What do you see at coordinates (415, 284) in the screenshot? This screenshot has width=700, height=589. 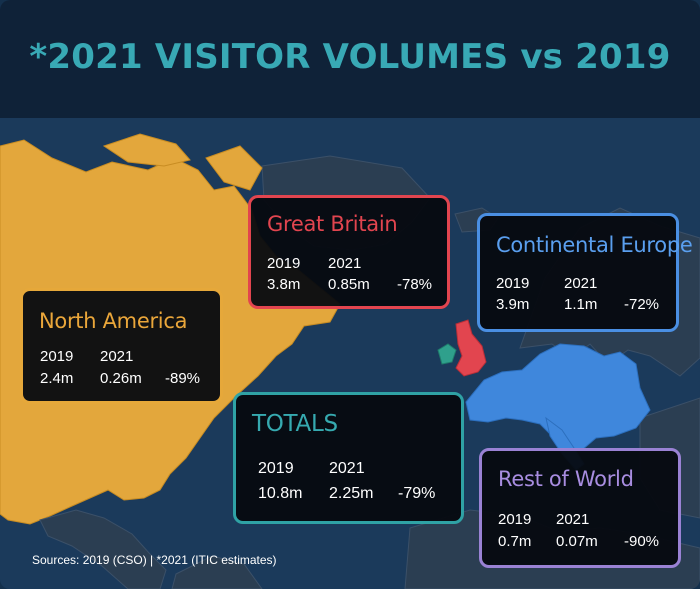 I see `great-britain-change: -78%` at bounding box center [415, 284].